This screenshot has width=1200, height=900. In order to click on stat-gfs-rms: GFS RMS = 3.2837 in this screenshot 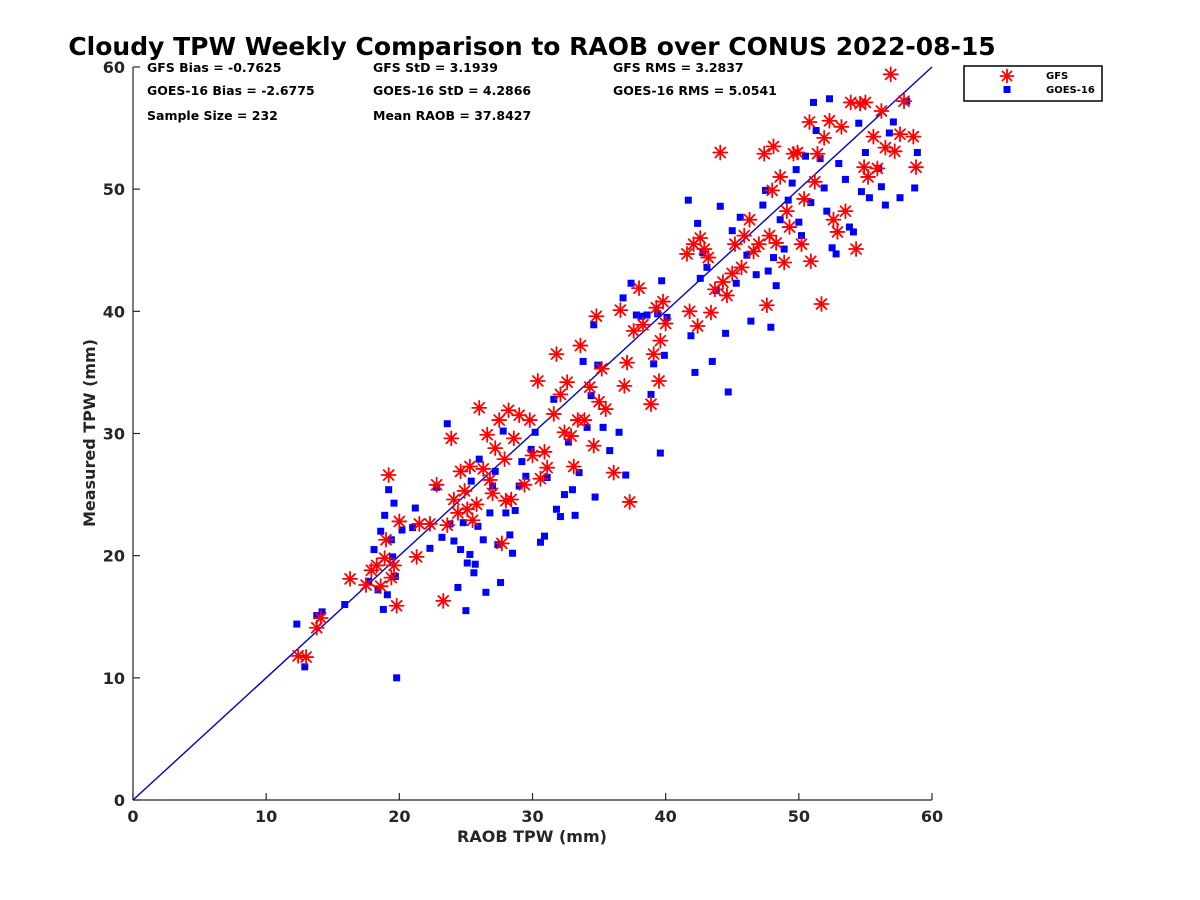, I will do `click(678, 67)`.